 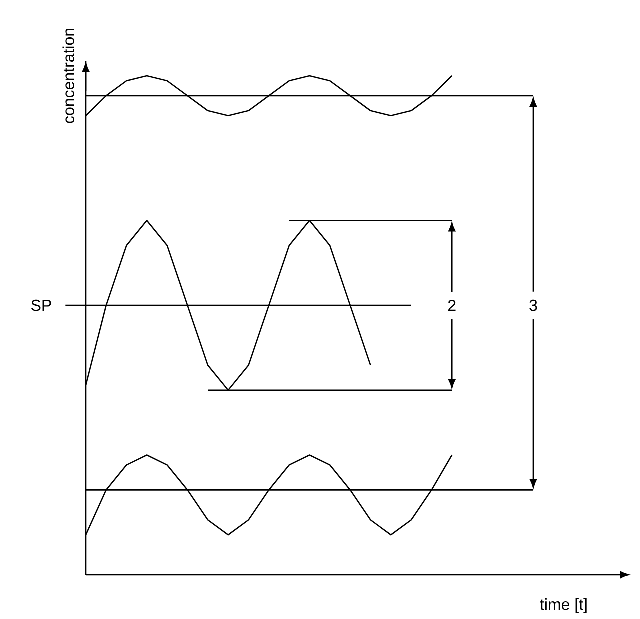 What do you see at coordinates (42, 306) in the screenshot?
I see `text: SP` at bounding box center [42, 306].